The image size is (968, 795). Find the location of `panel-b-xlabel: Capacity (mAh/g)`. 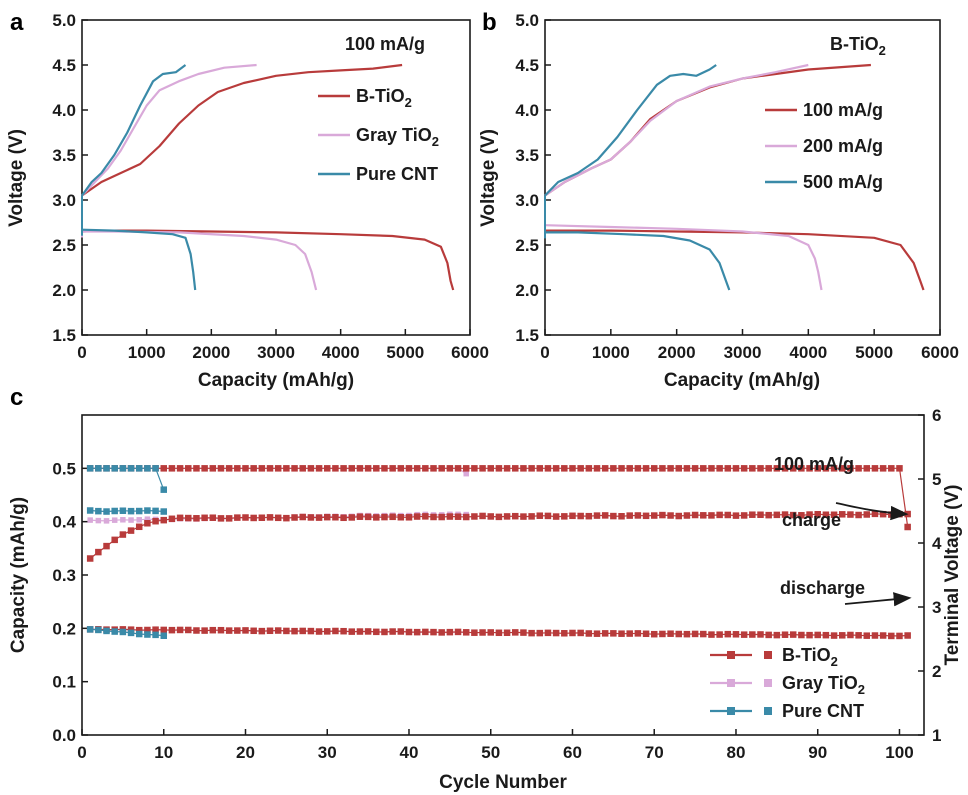

panel-b-xlabel: Capacity (mAh/g) is located at coordinates (742, 380).